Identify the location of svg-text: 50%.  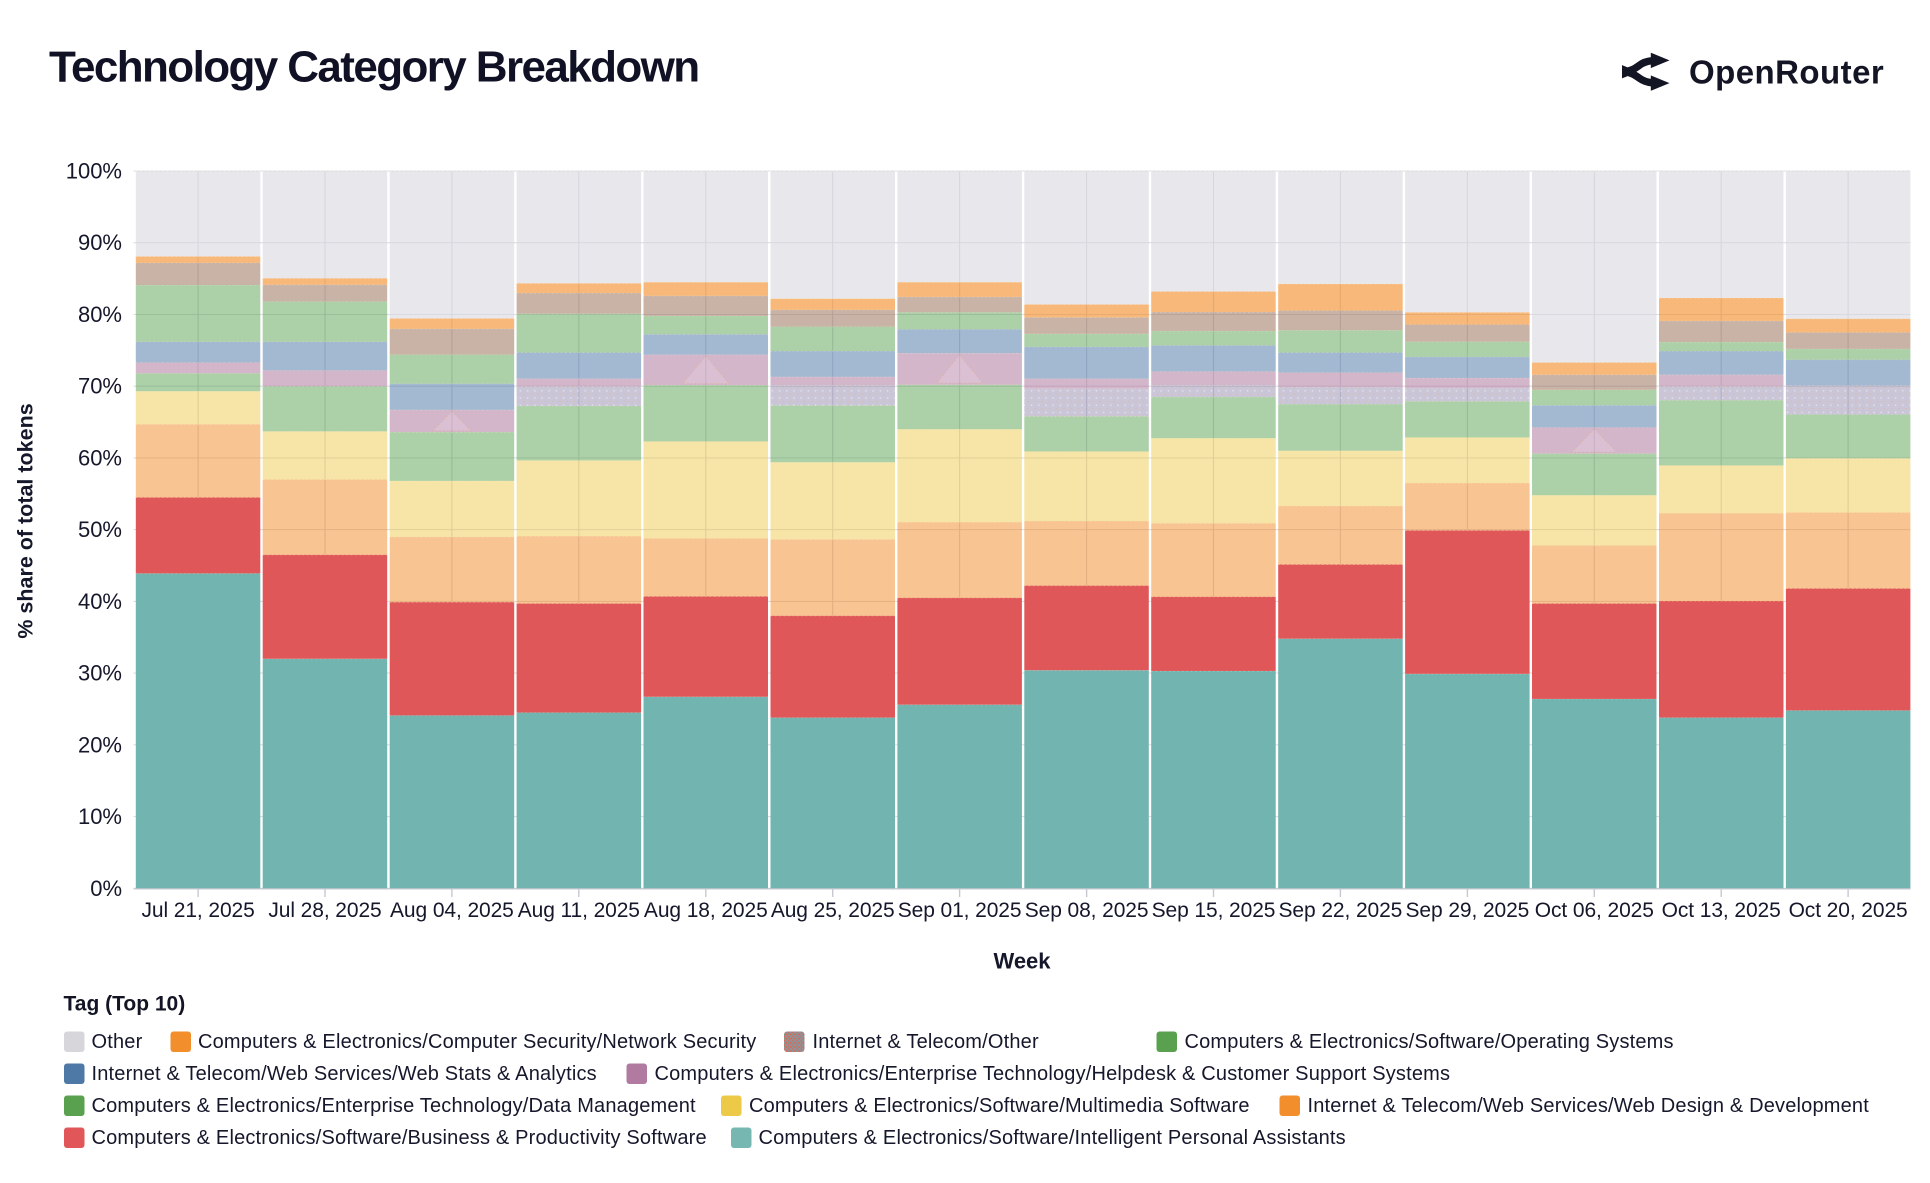
(100, 529).